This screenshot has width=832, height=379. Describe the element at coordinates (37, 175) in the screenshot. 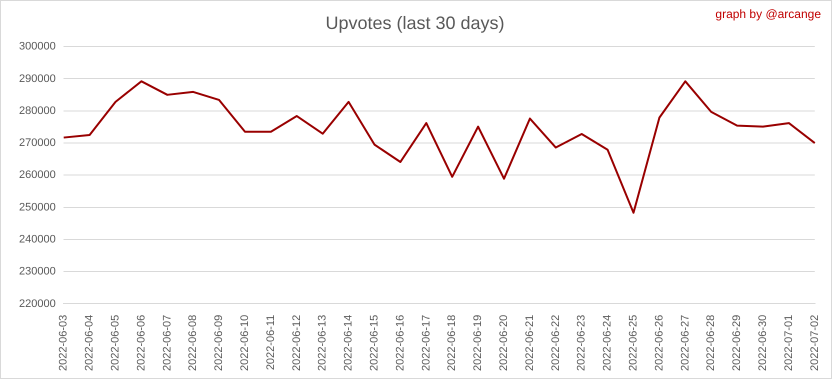

I see `y-tick-label: 260000` at that location.